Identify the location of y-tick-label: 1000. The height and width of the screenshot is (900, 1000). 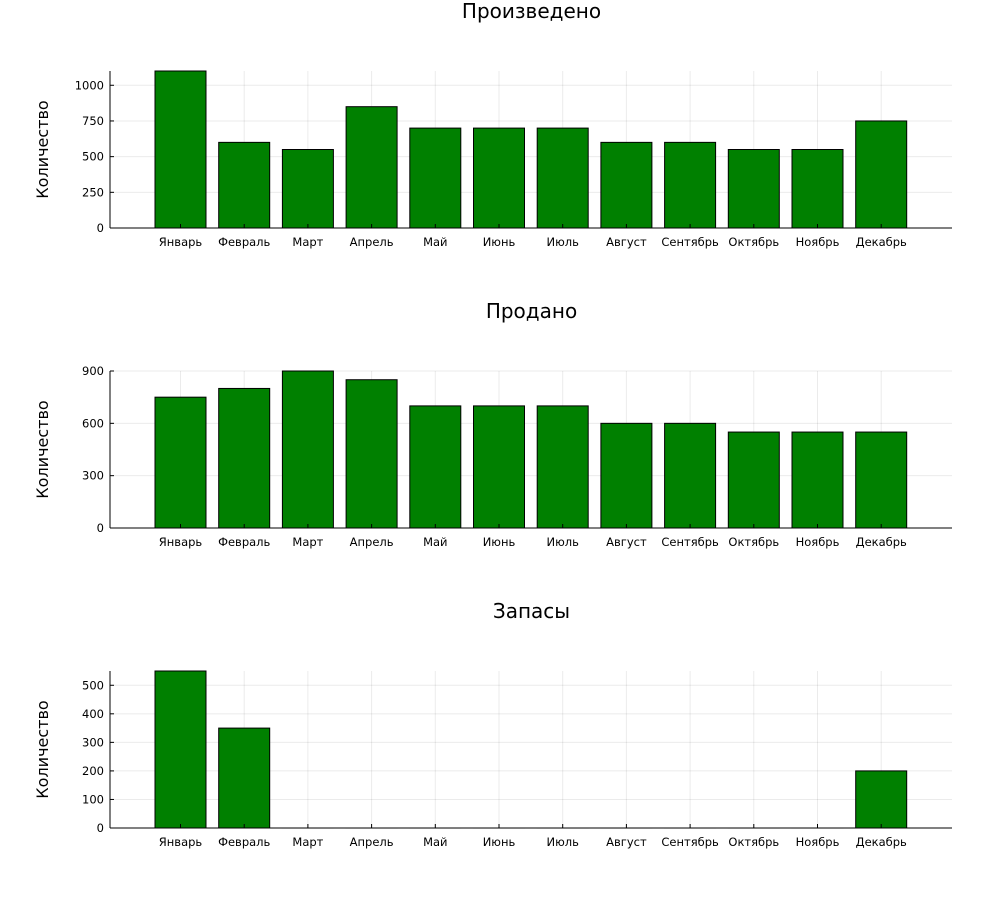
(89, 85).